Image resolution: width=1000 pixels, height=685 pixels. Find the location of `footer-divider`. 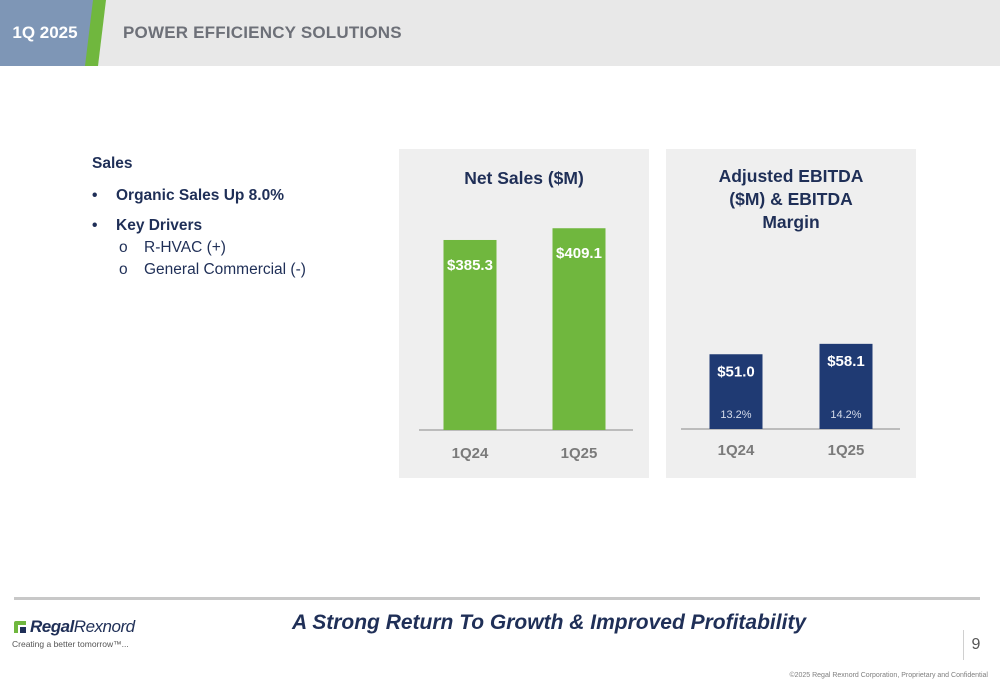

footer-divider is located at coordinates (497, 598).